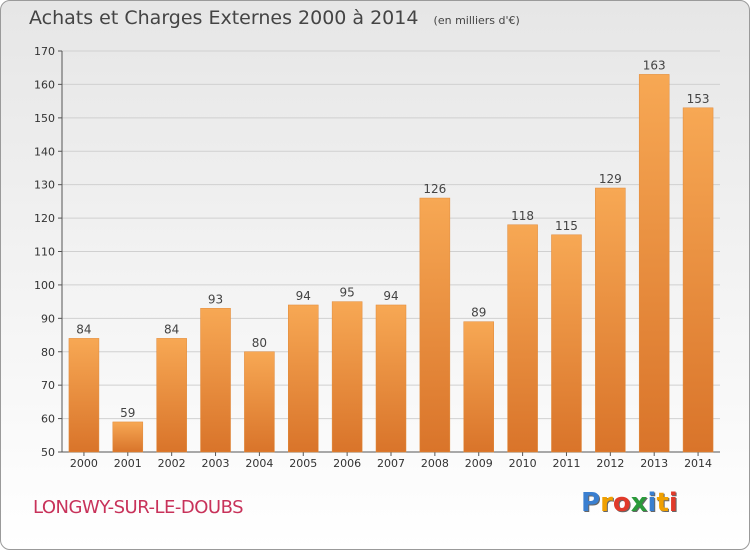  What do you see at coordinates (346, 293) in the screenshot?
I see `bar-value-label: 95` at bounding box center [346, 293].